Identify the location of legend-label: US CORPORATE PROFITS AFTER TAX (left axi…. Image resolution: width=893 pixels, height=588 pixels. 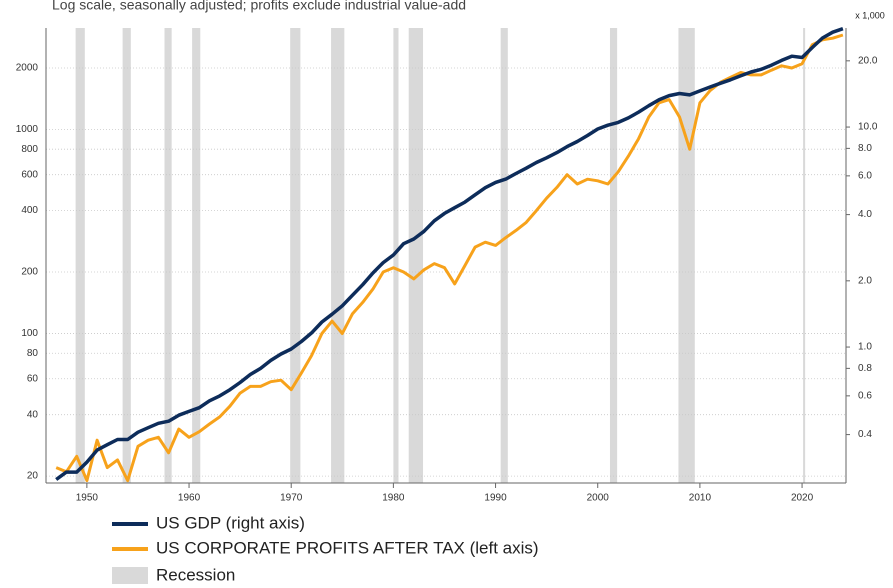
(347, 547).